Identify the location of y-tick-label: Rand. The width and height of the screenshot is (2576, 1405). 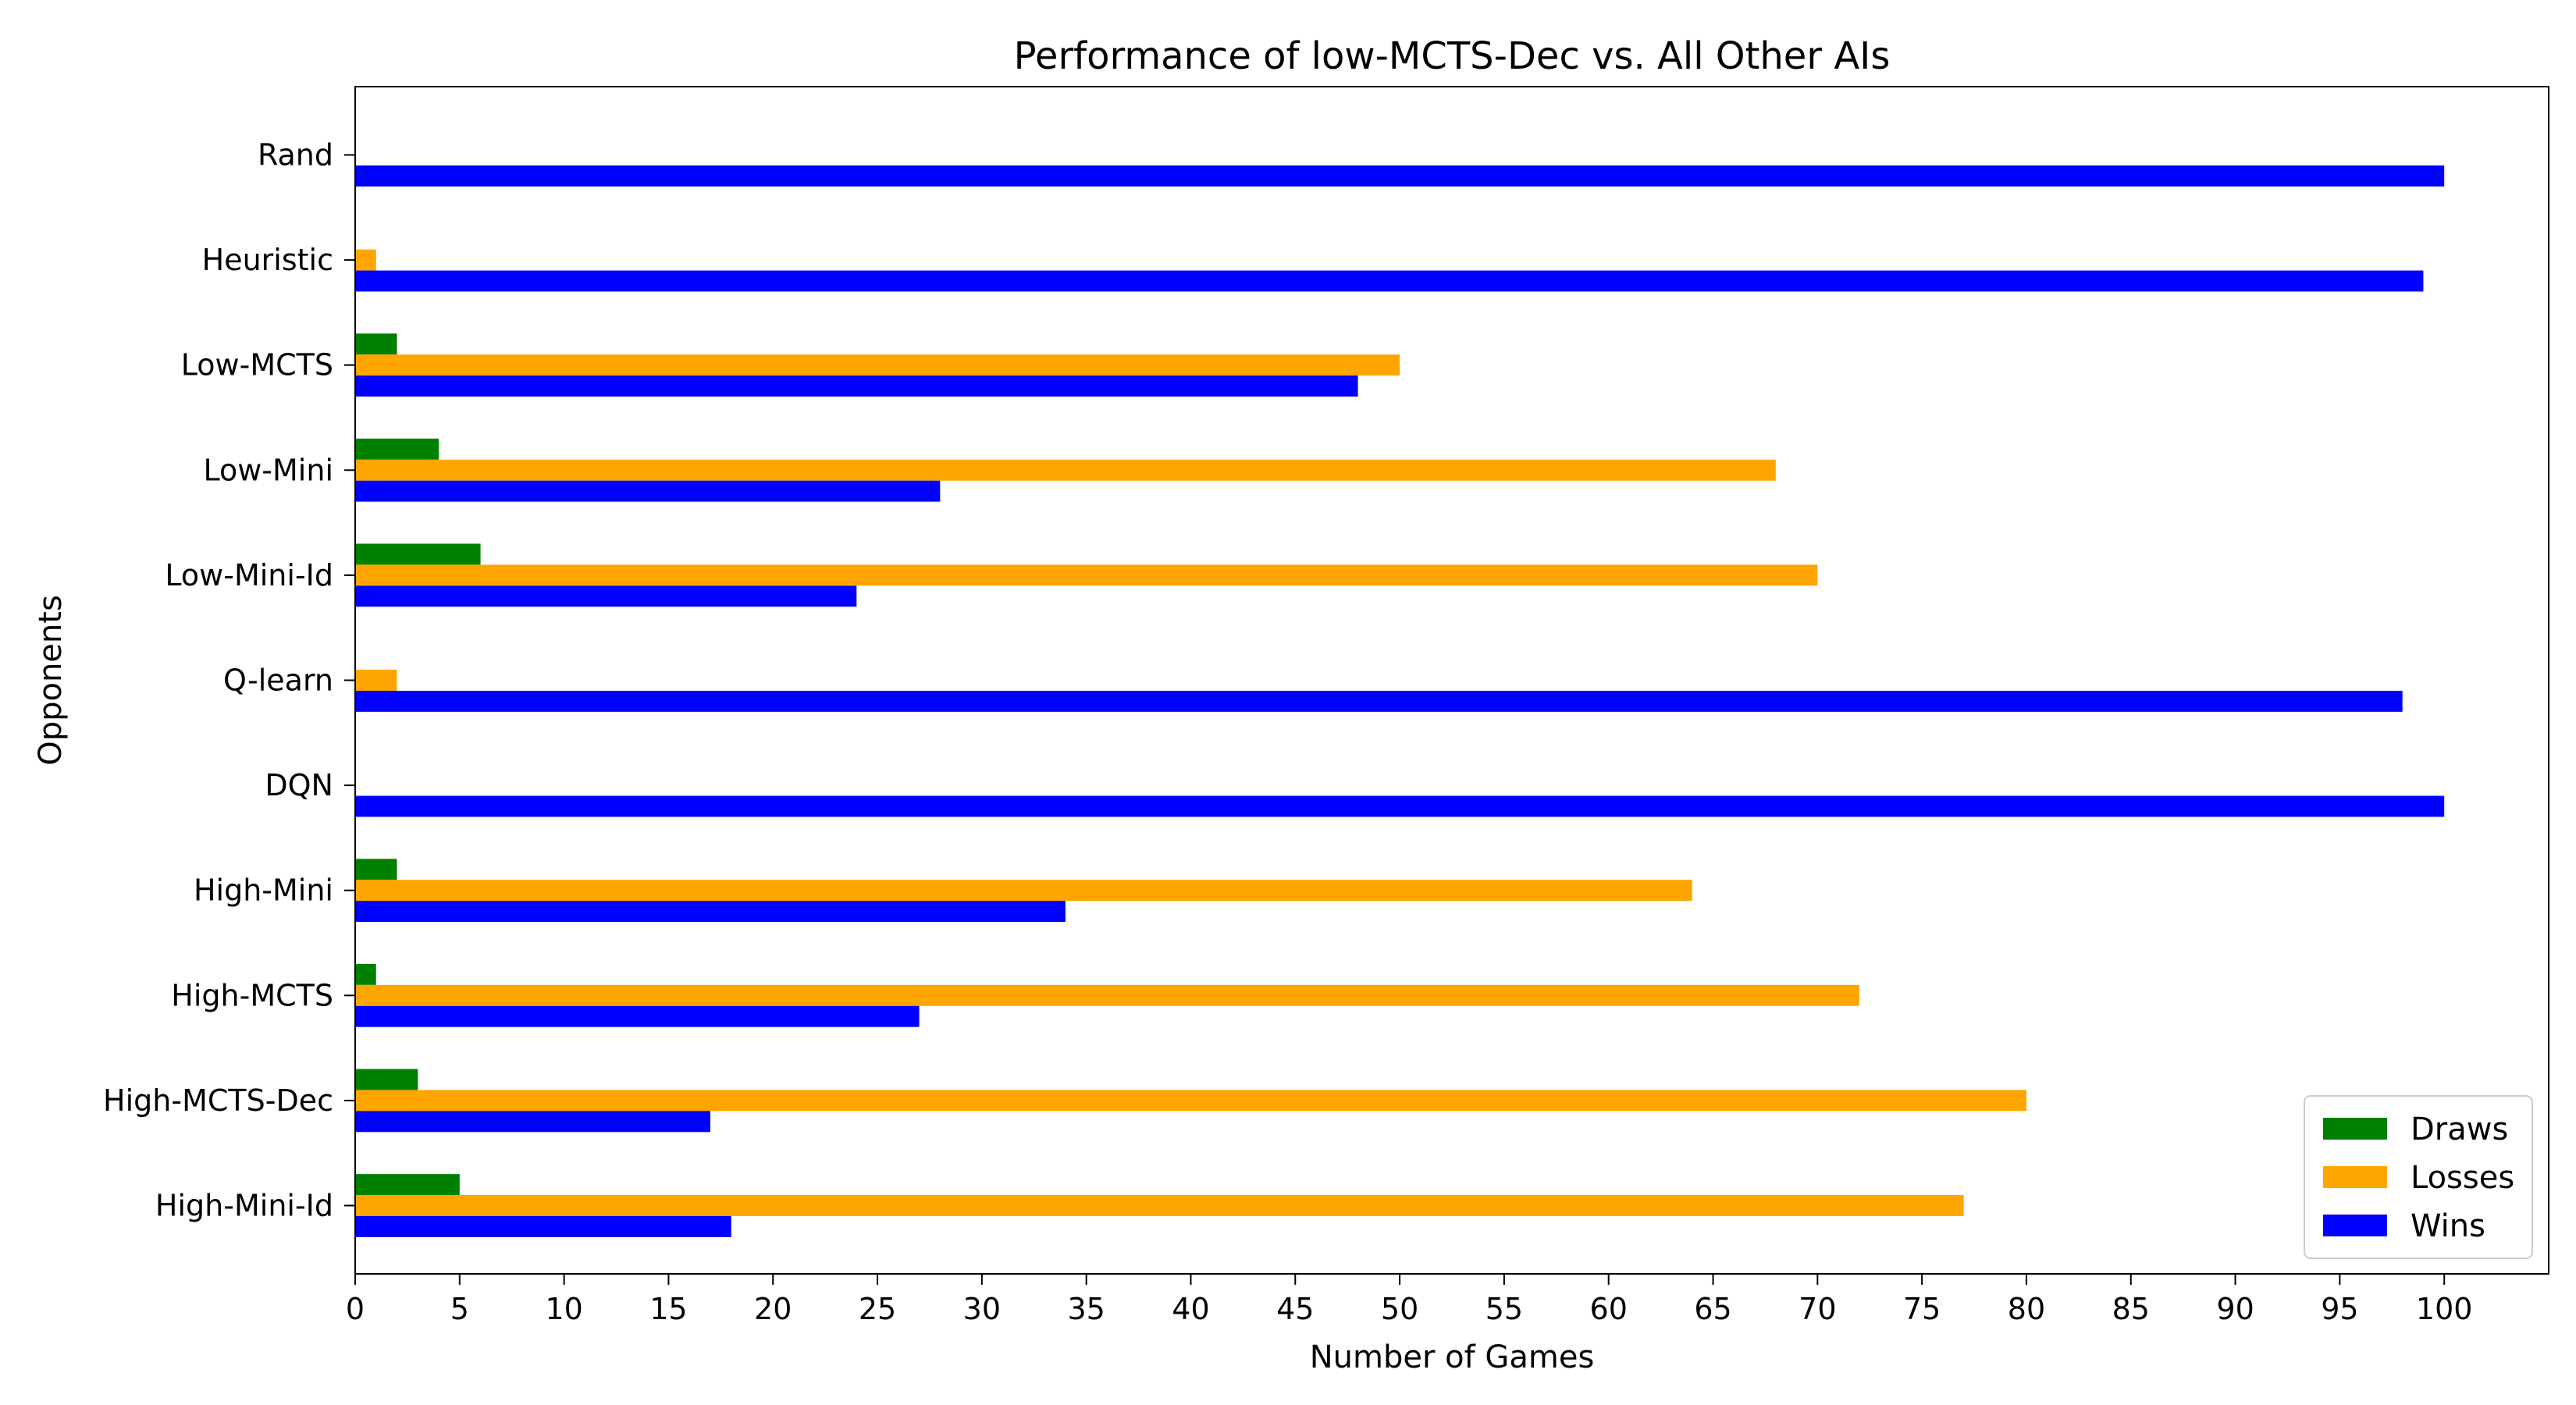
(295, 154).